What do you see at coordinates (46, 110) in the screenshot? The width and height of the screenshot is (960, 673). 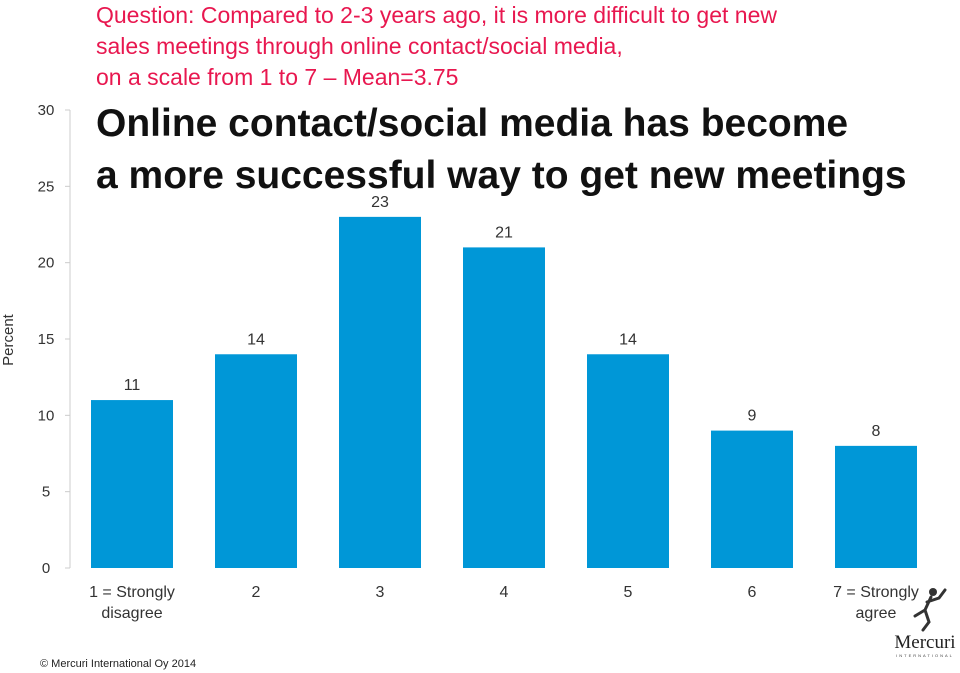 I see `y-tick-label: 30` at bounding box center [46, 110].